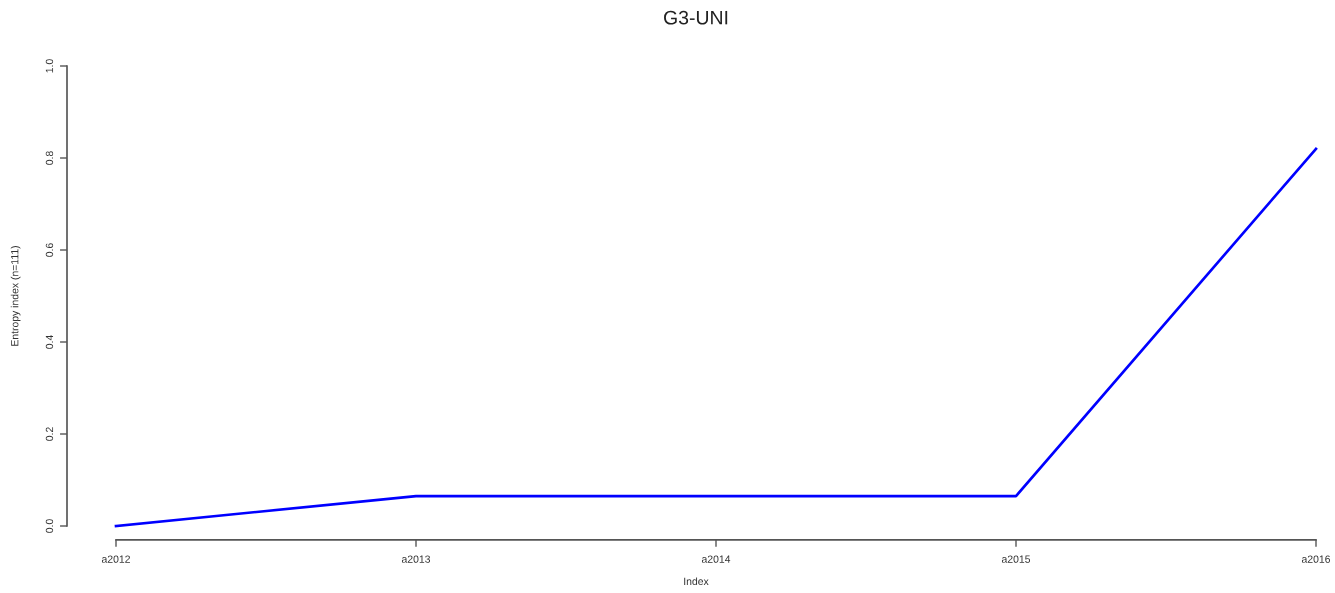 The height and width of the screenshot is (593, 1335). I want to click on y-tick-label: 0.4, so click(49, 342).